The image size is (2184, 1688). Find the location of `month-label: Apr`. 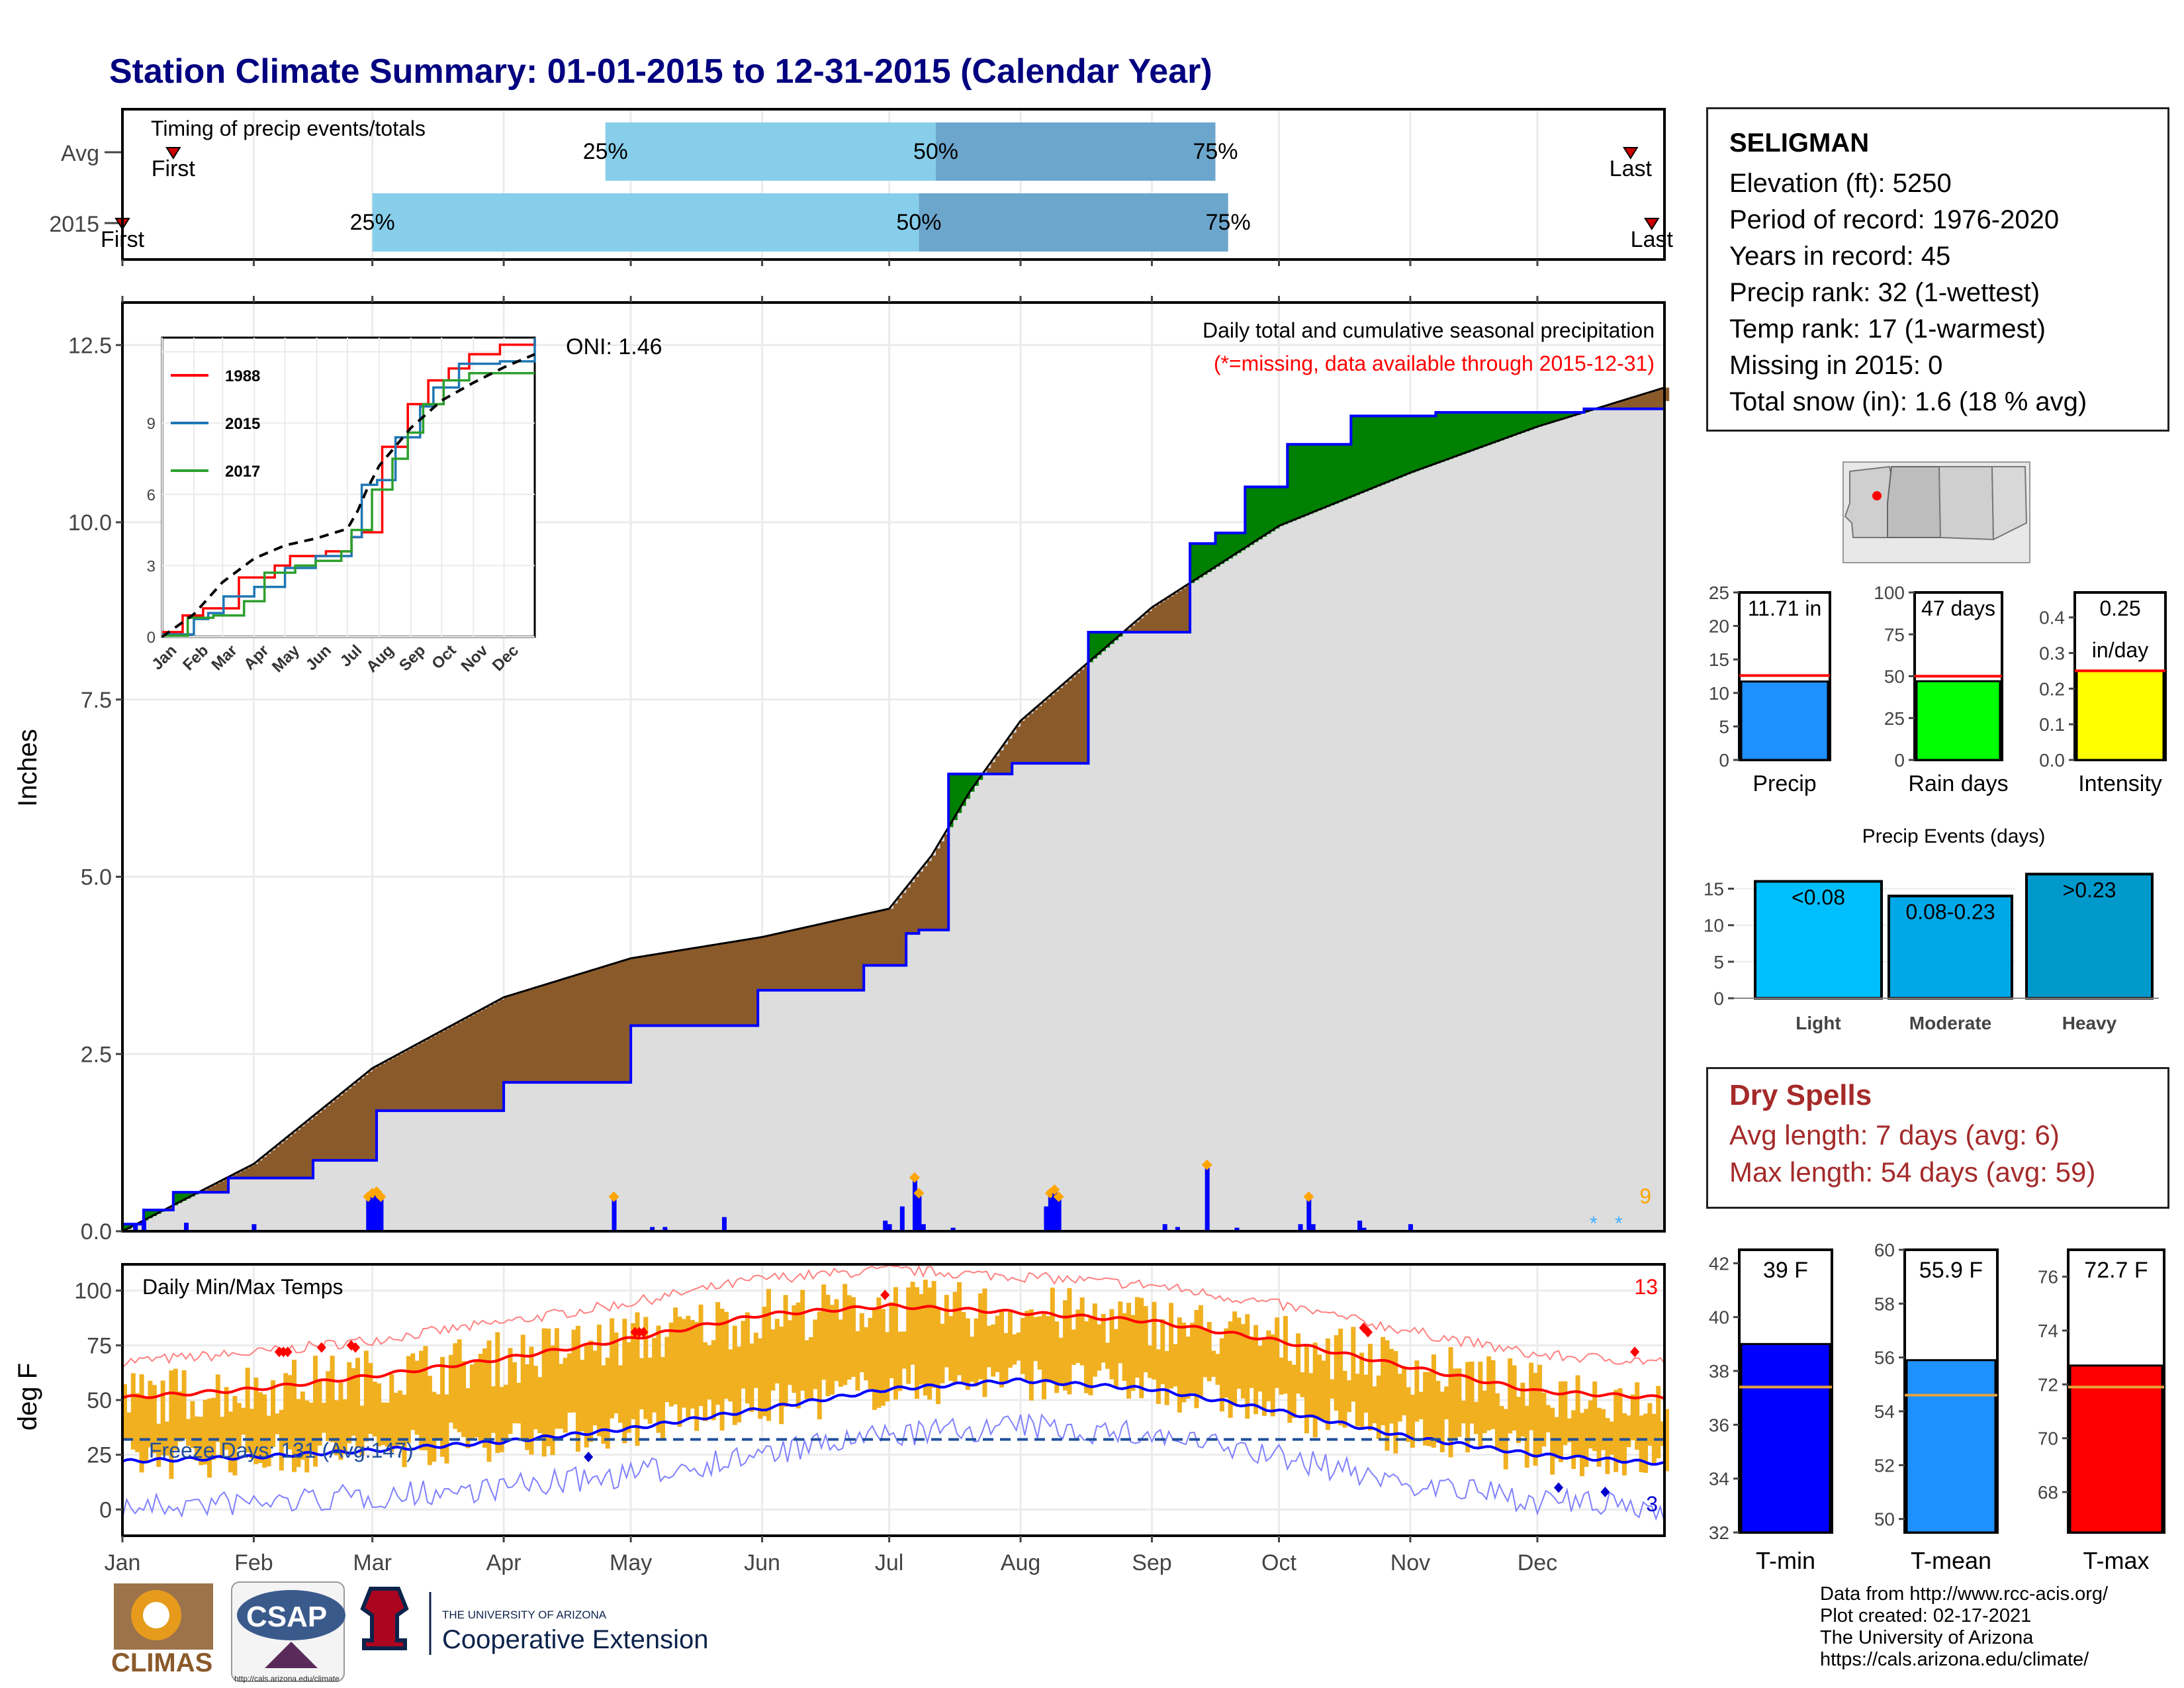

month-label: Apr is located at coordinates (504, 1562).